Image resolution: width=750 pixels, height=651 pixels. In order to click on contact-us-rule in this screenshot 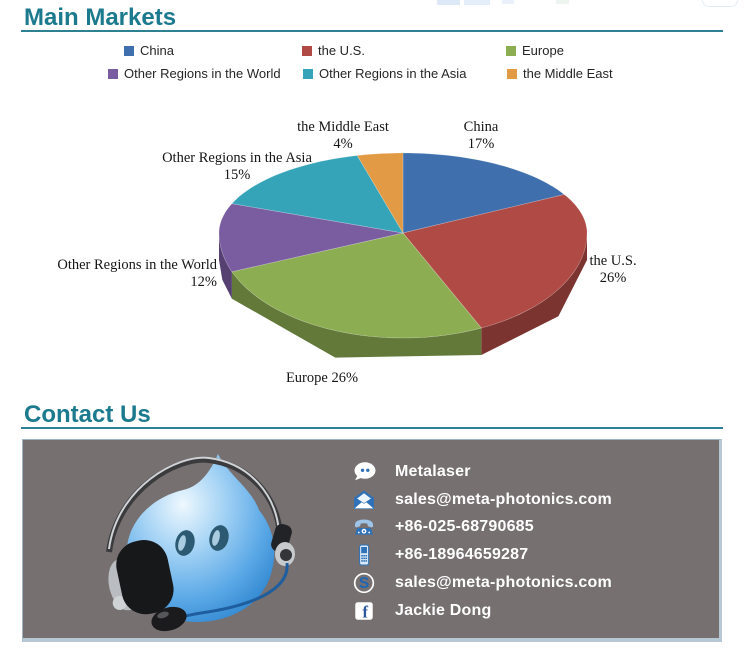, I will do `click(372, 428)`.